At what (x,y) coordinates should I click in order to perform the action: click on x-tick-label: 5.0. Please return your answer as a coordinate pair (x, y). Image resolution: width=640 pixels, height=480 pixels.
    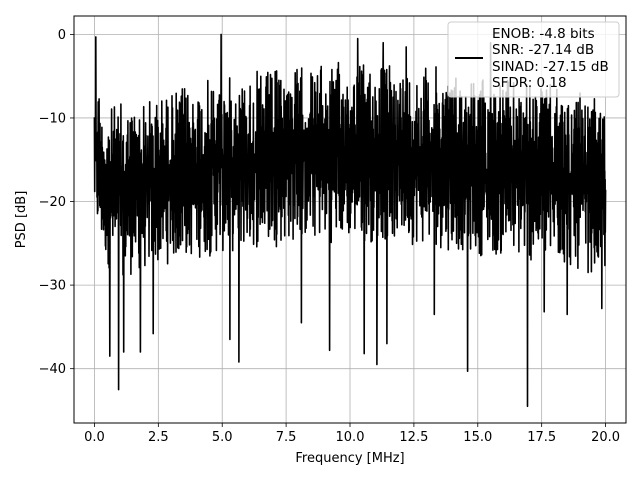
    Looking at the image, I should click on (222, 437).